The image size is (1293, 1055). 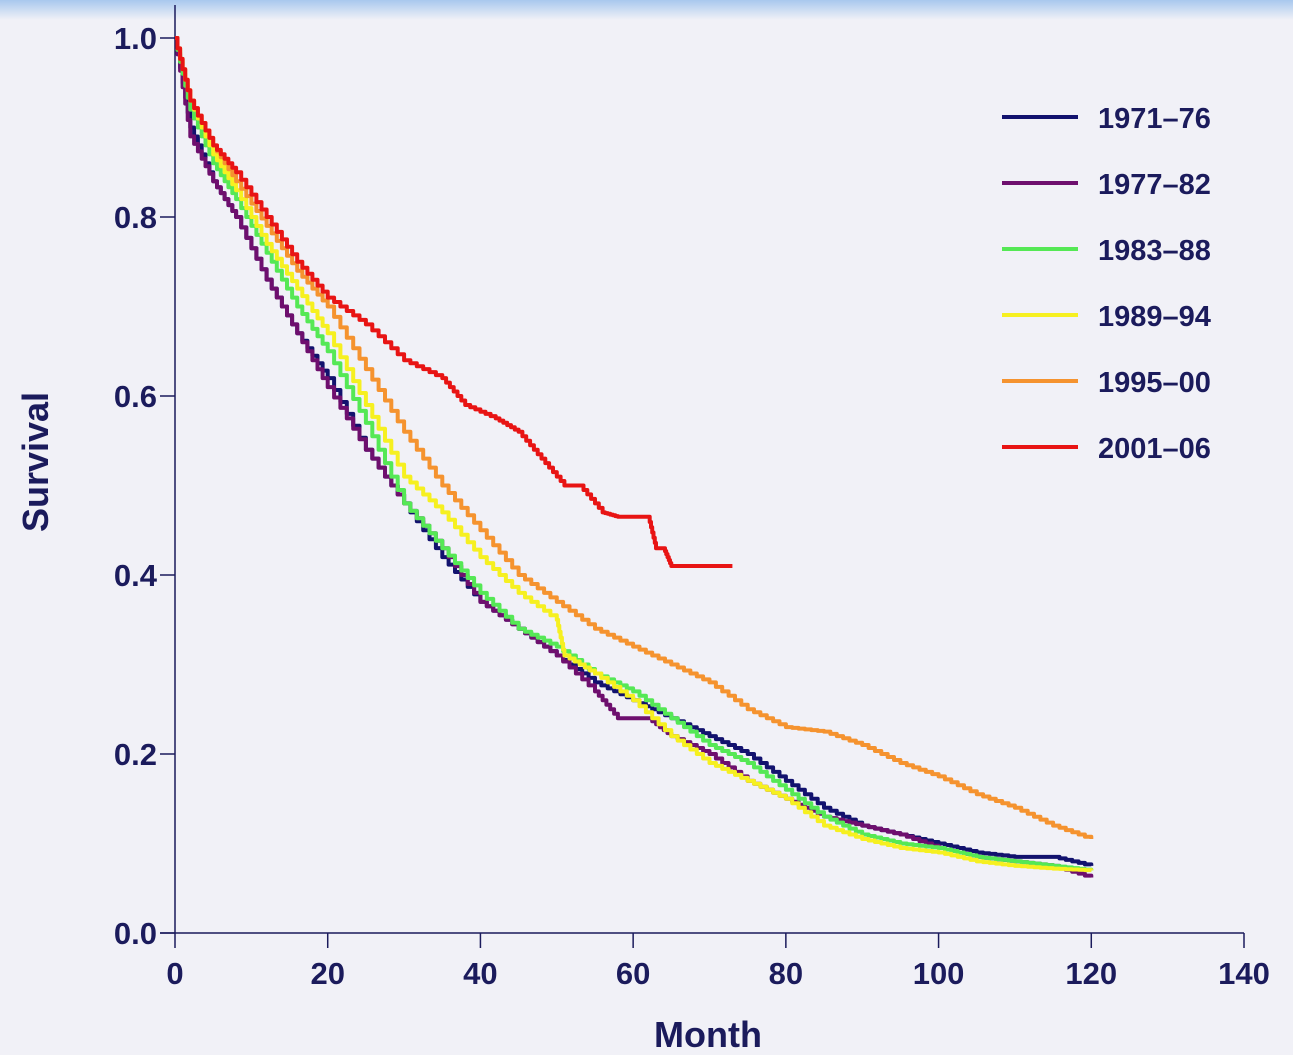 I want to click on x-tick-label: 80, so click(x=786, y=973).